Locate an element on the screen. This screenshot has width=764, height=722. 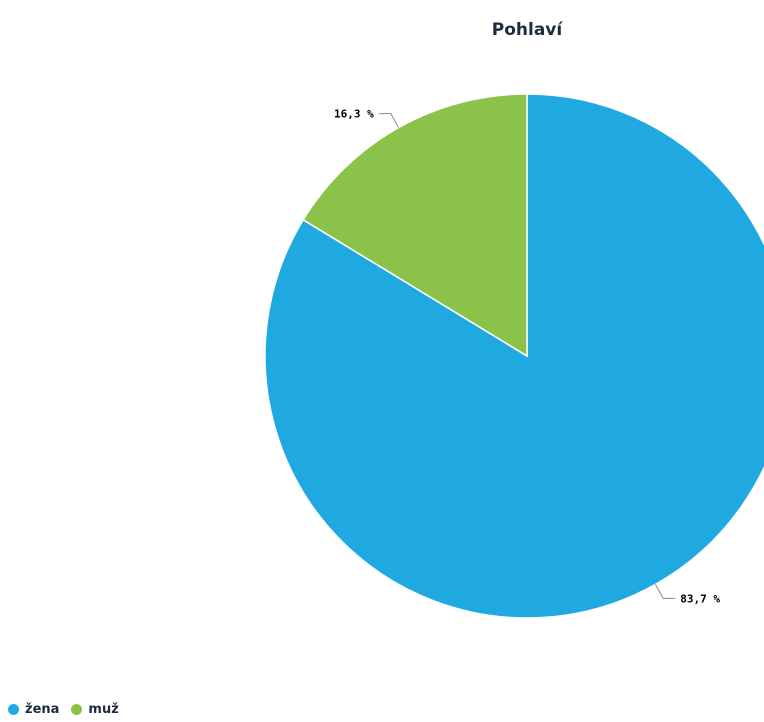
legend-item-zena: žena is located at coordinates (33, 709).